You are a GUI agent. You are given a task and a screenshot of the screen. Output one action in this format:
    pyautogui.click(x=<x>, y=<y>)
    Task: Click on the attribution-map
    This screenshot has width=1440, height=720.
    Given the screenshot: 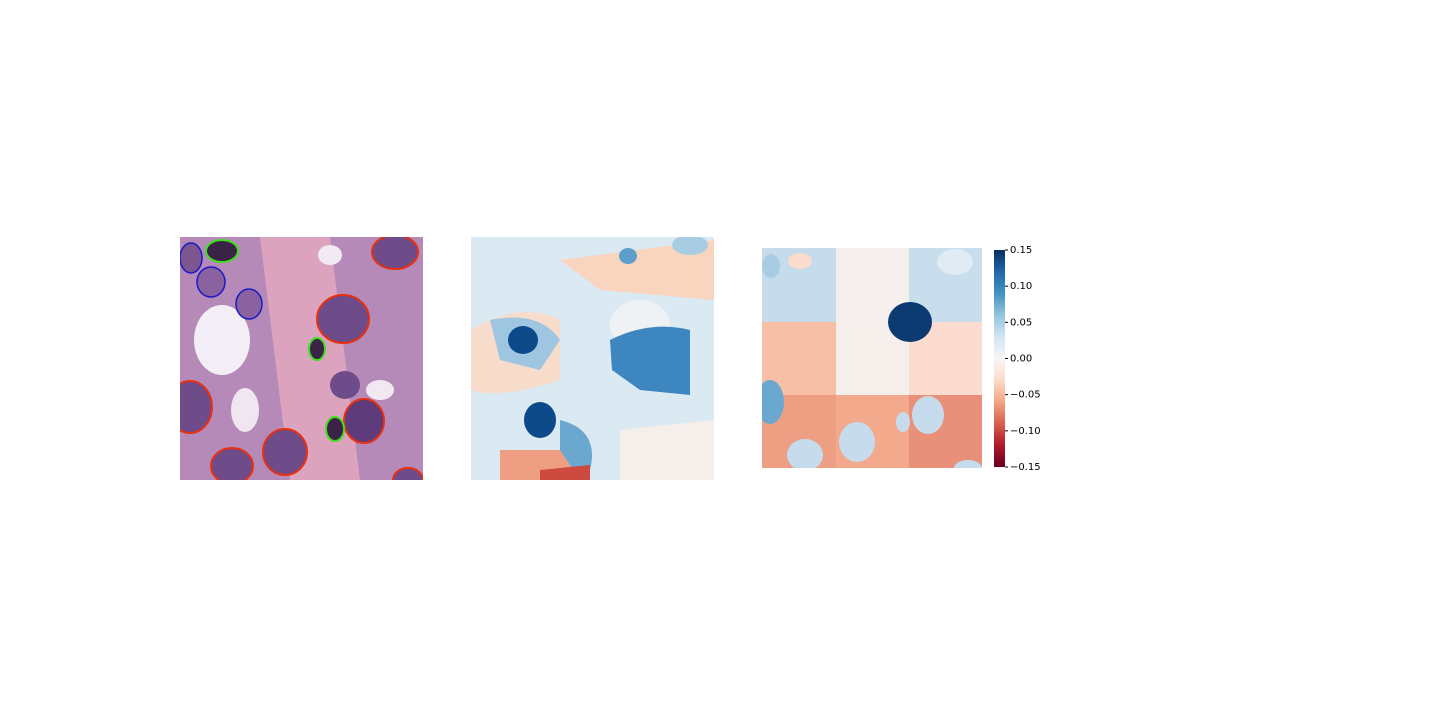 What is the action you would take?
    pyautogui.click(x=592, y=358)
    